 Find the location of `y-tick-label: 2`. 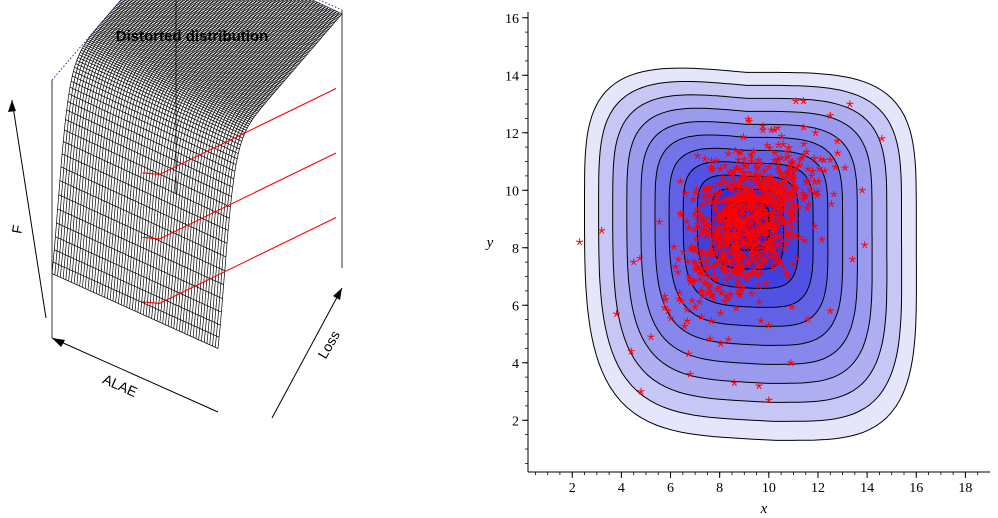

y-tick-label: 2 is located at coordinates (515, 421).